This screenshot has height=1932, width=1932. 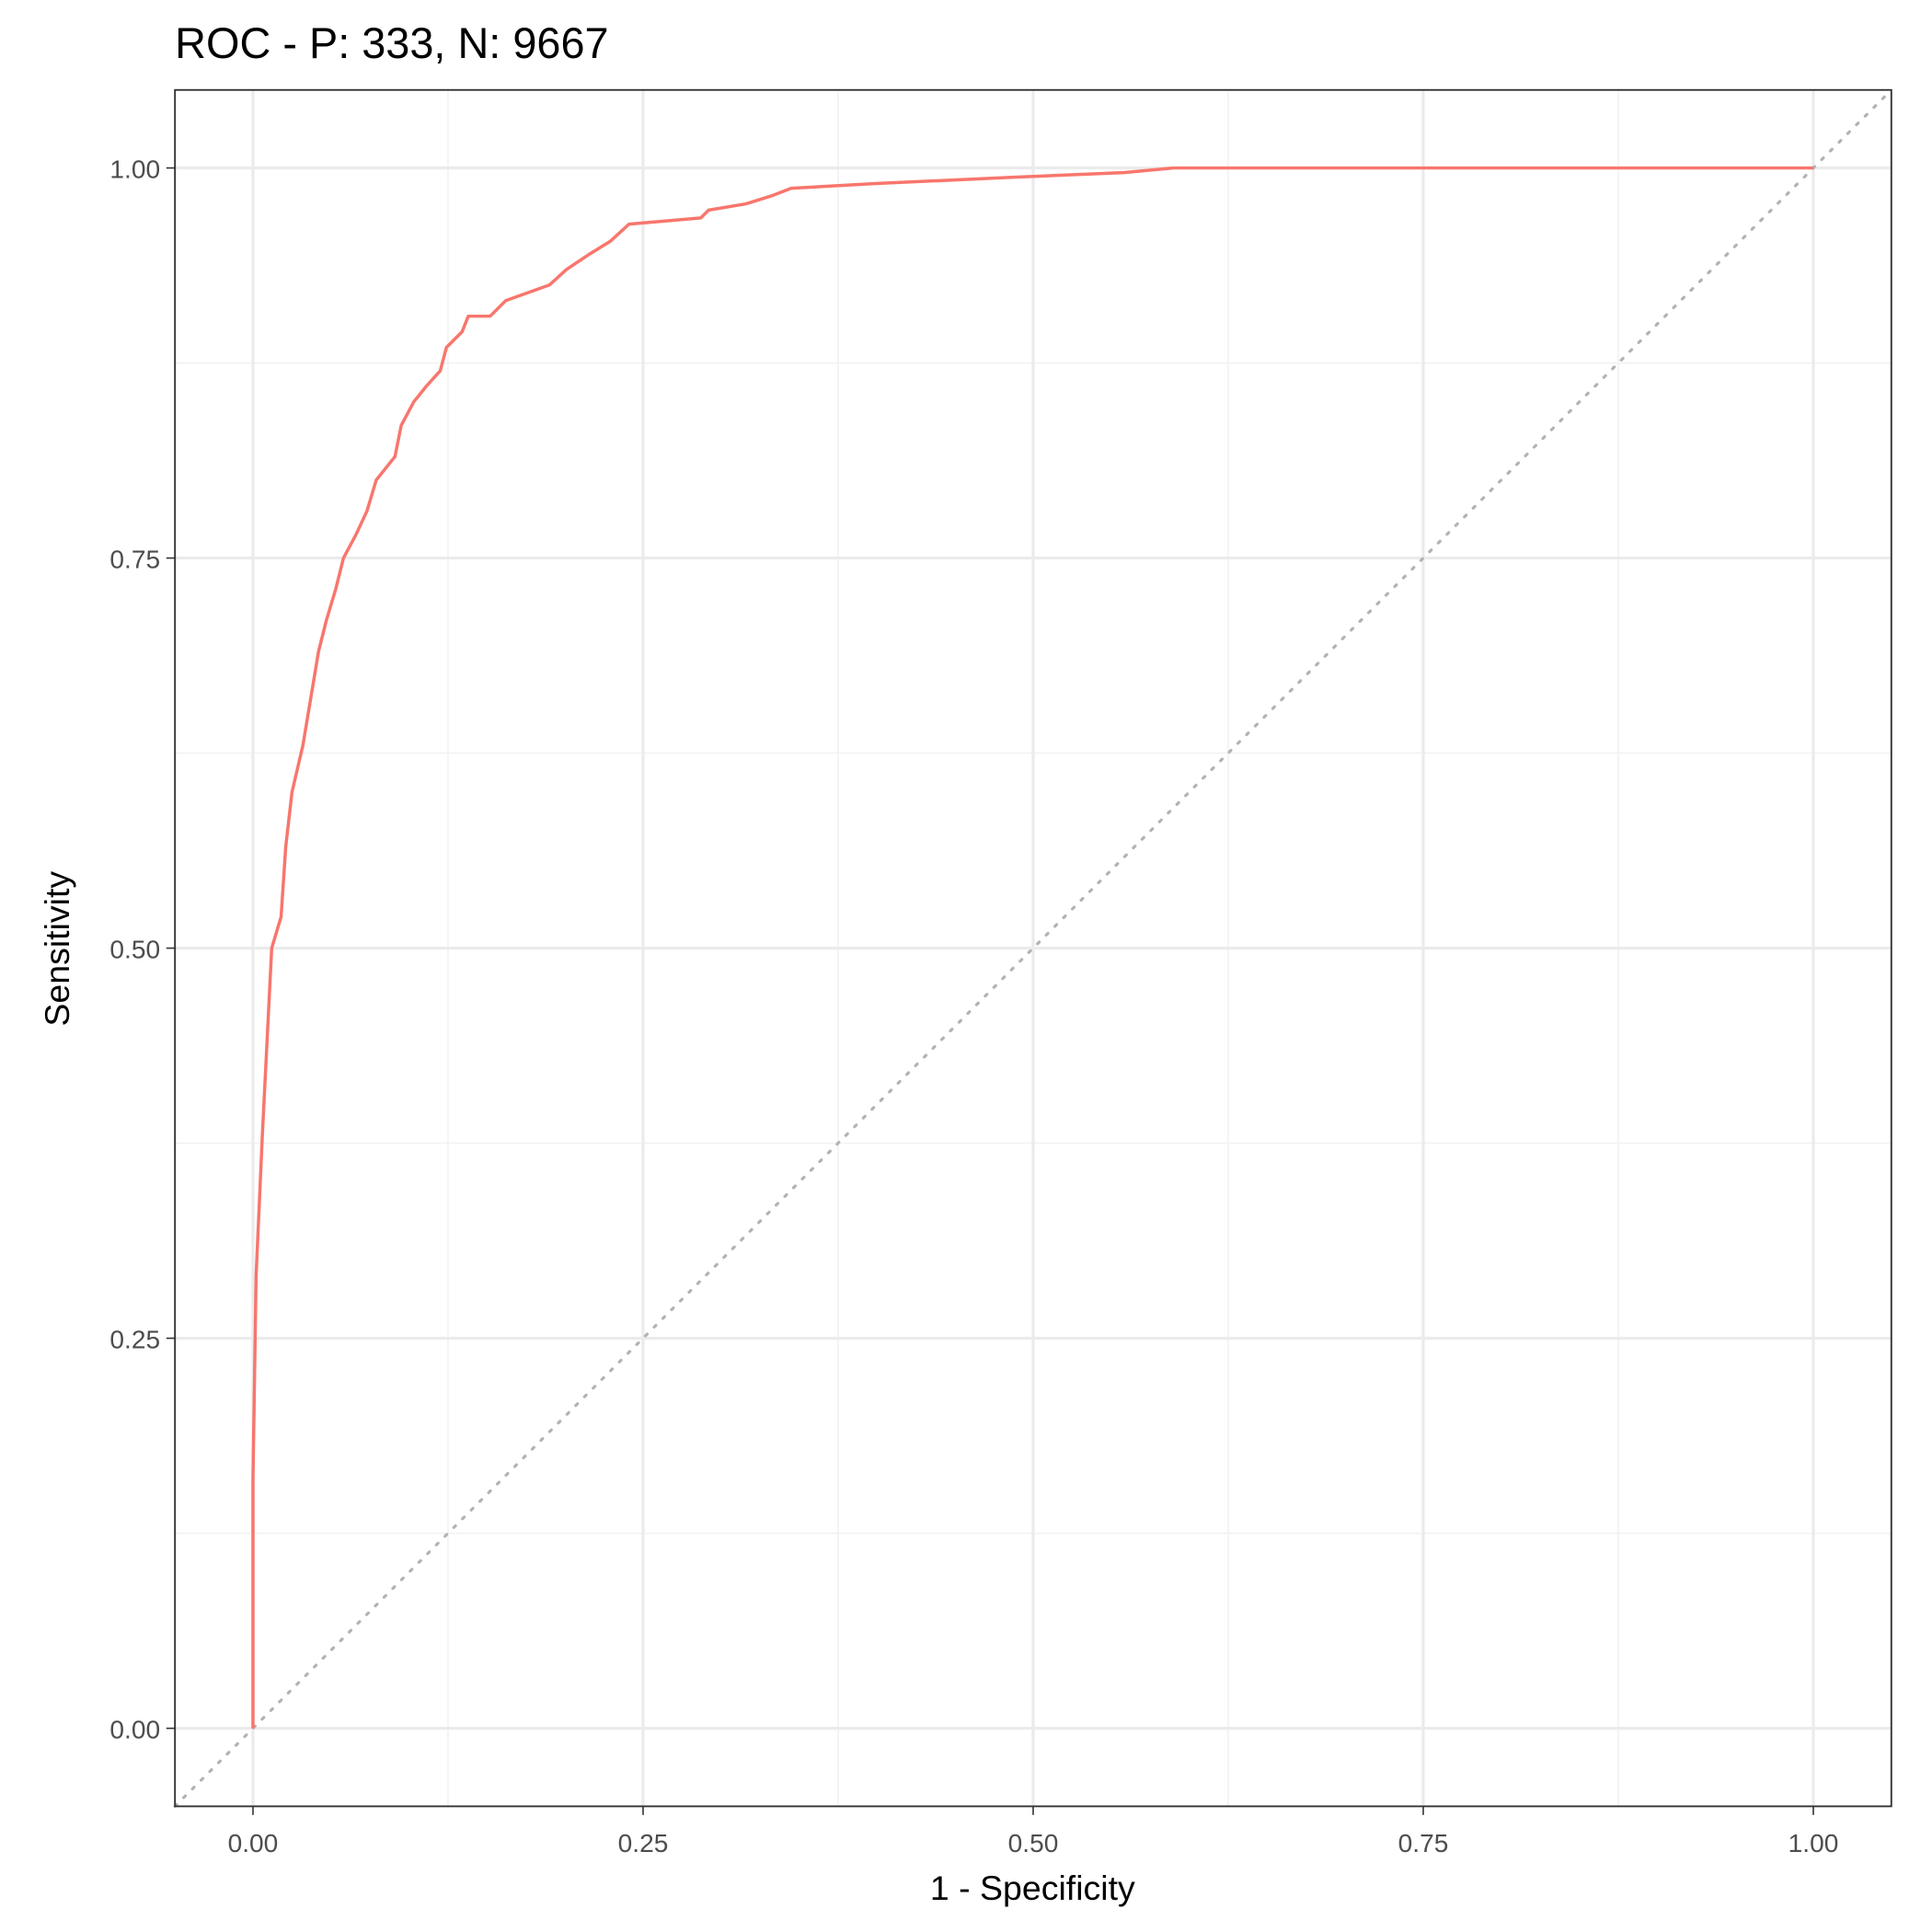 What do you see at coordinates (134, 1339) in the screenshot?
I see `y-tick-label: 0.25` at bounding box center [134, 1339].